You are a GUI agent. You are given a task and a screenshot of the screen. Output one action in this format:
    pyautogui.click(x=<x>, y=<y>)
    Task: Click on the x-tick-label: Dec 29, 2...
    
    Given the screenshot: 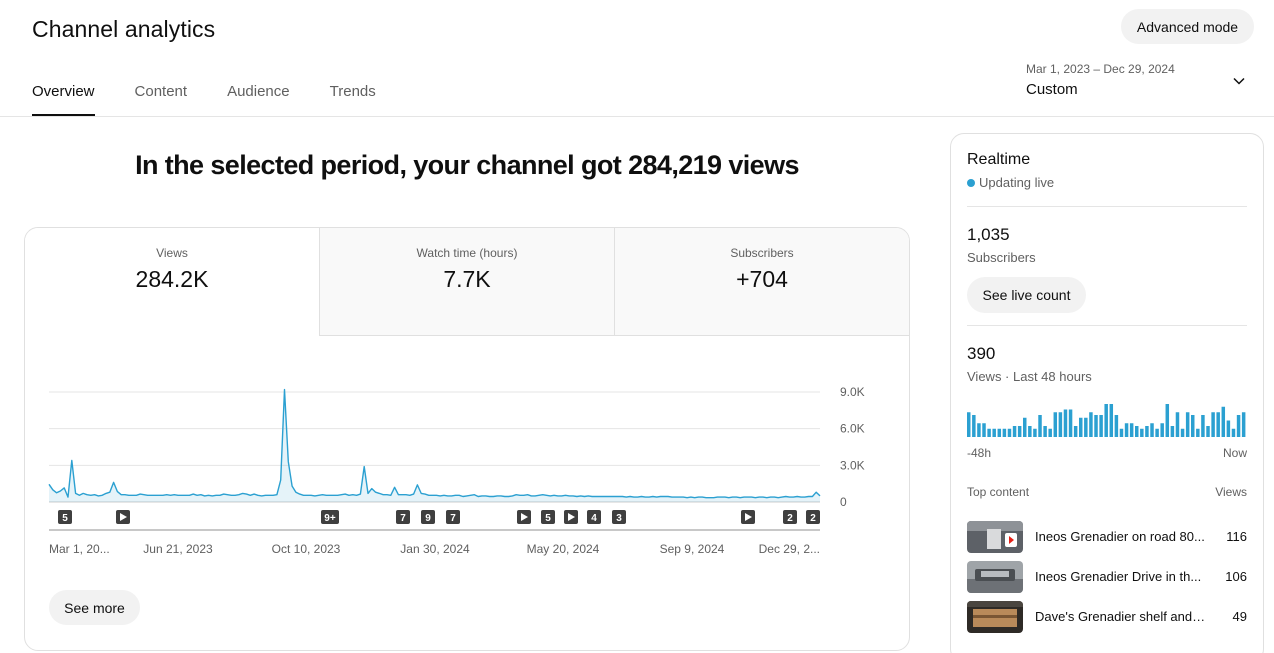 What is the action you would take?
    pyautogui.click(x=789, y=549)
    